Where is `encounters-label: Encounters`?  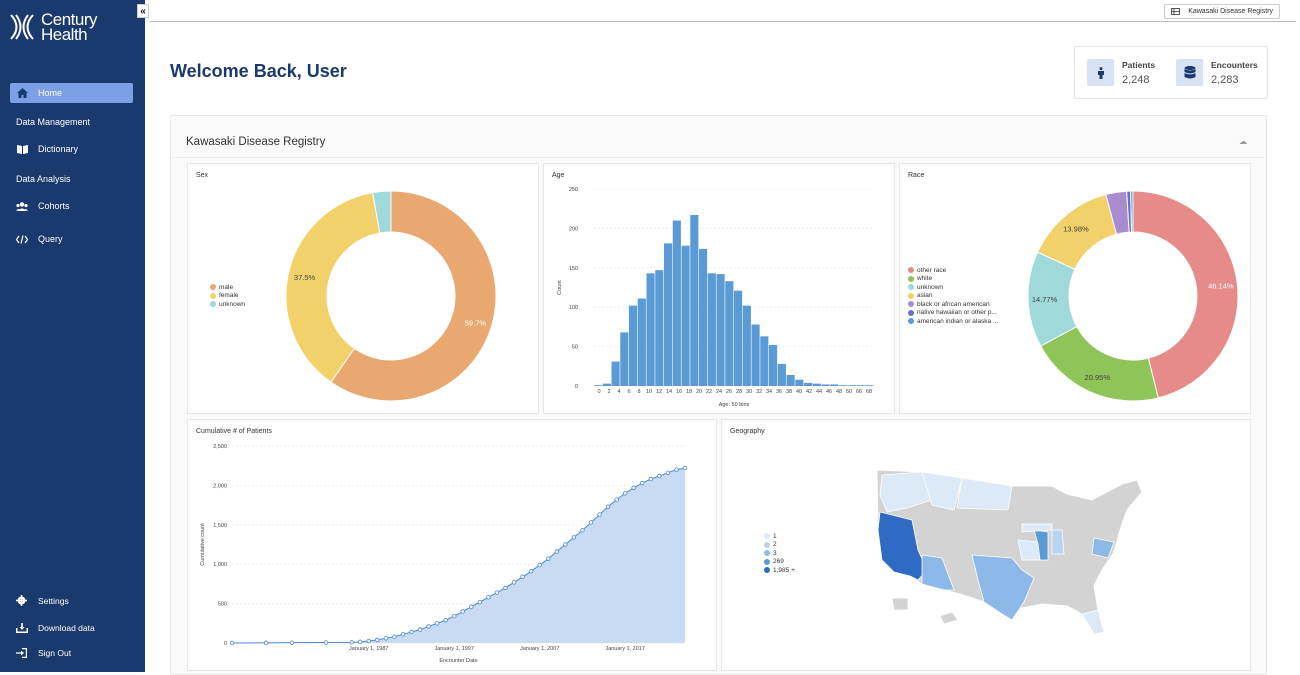 encounters-label: Encounters is located at coordinates (1234, 64).